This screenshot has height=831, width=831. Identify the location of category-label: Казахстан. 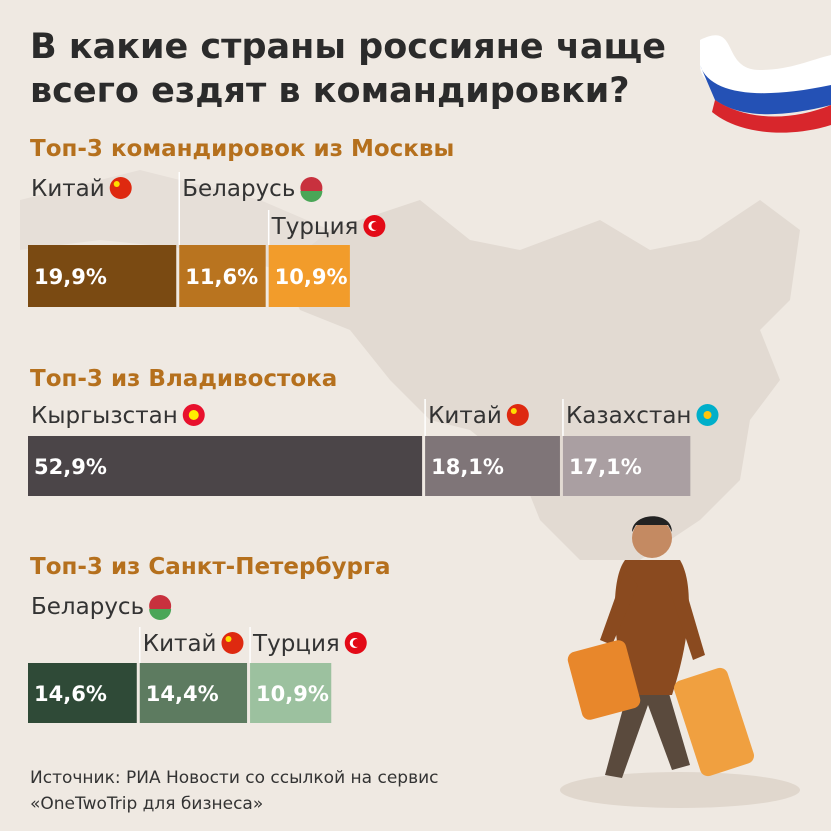
(629, 416).